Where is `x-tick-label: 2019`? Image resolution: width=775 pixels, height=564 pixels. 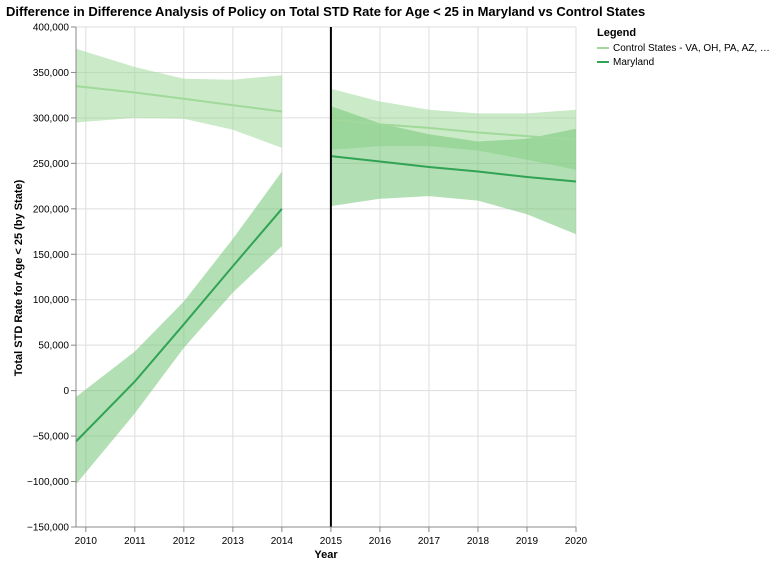
x-tick-label: 2019 is located at coordinates (527, 541).